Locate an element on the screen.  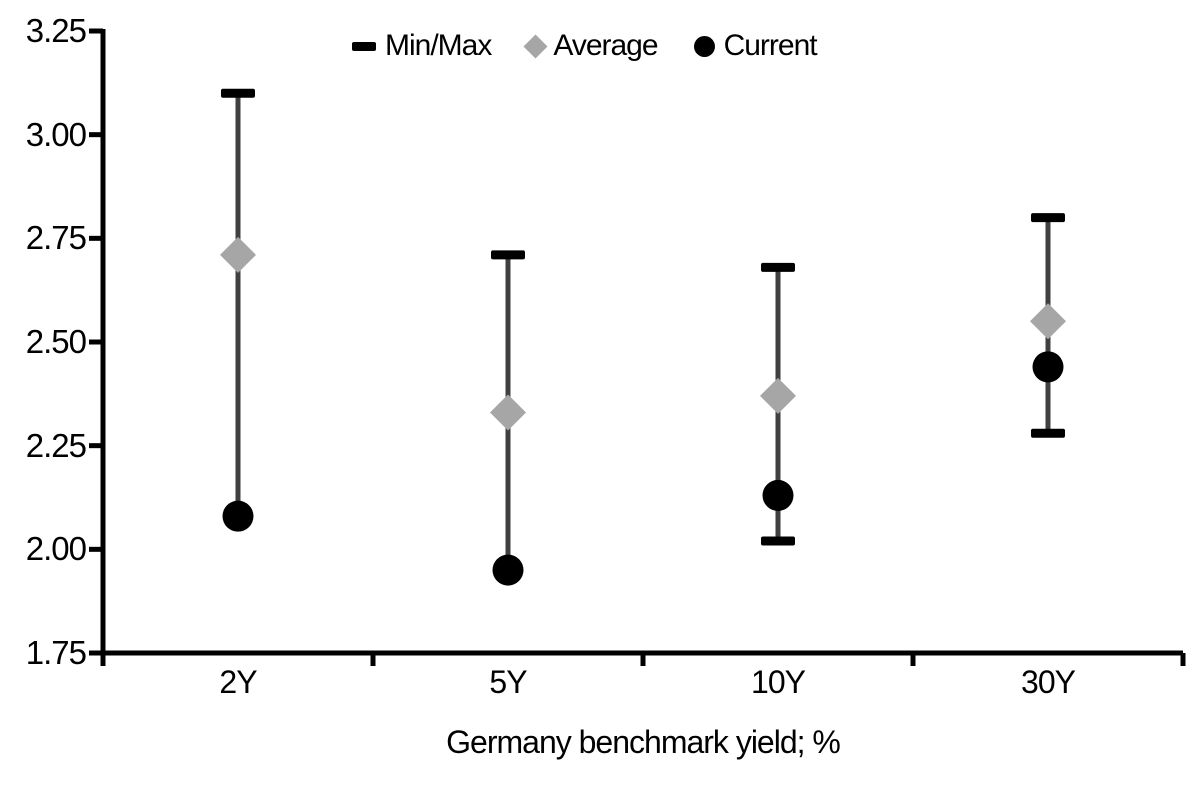
legend-item-average: Average is located at coordinates (591, 46).